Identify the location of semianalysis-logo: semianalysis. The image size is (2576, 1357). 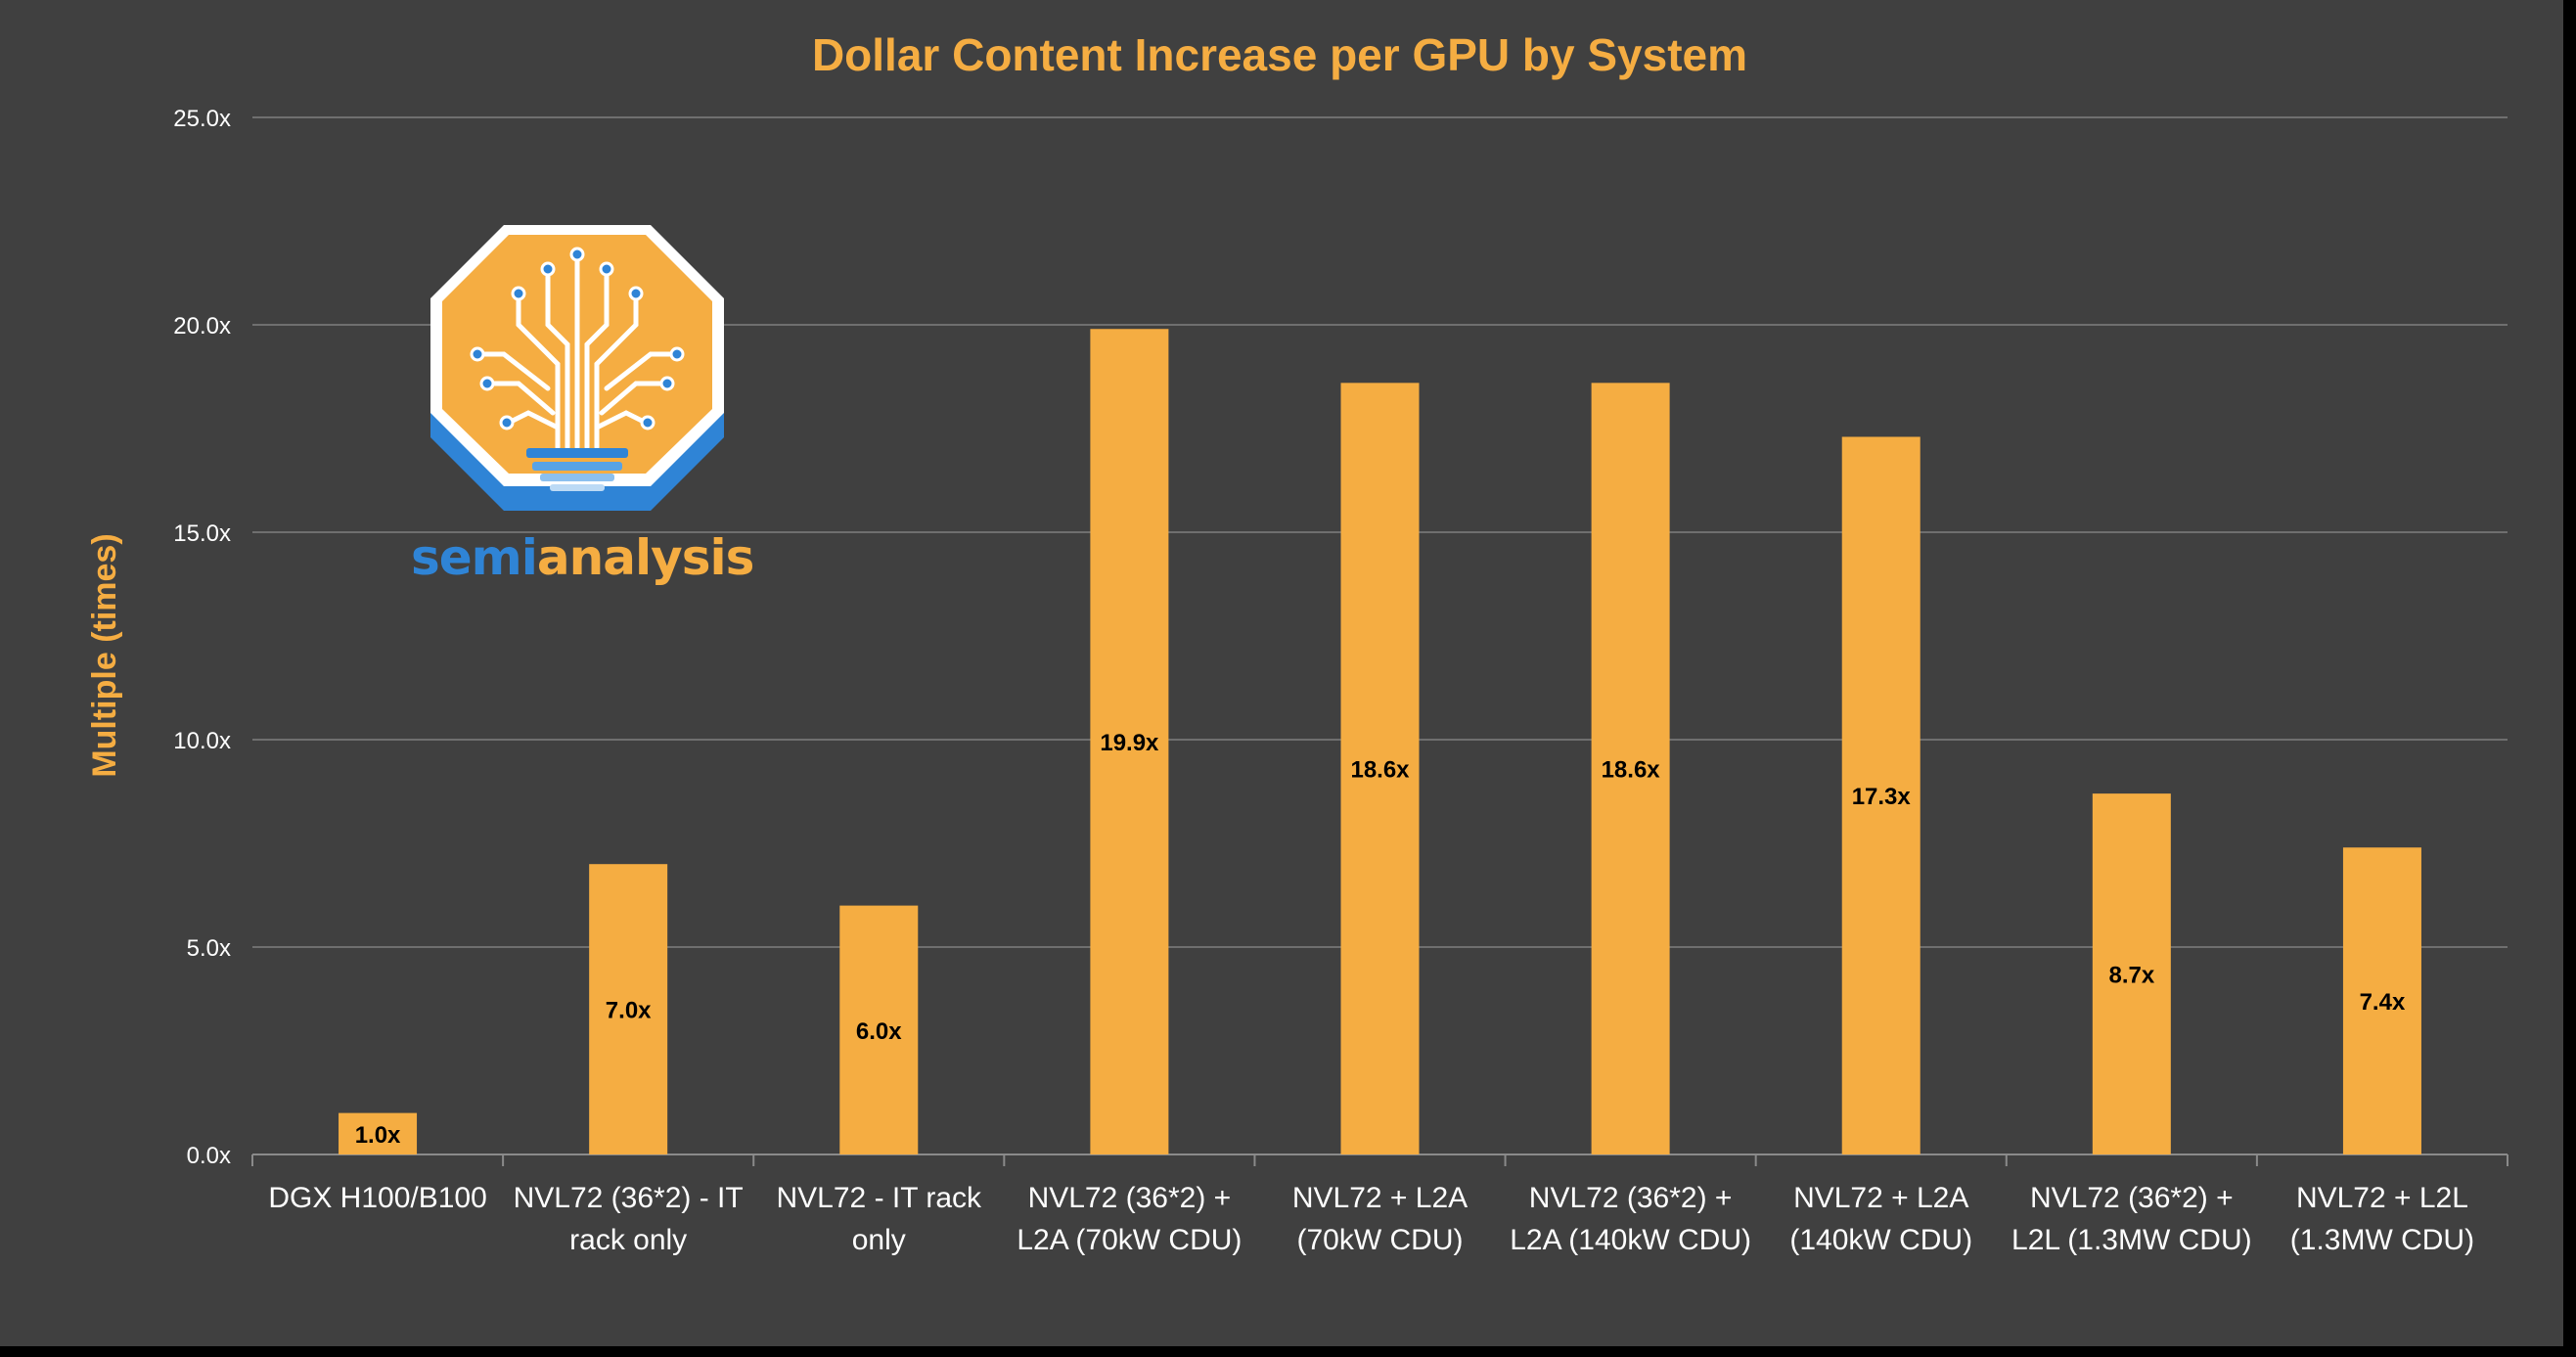
(582, 408).